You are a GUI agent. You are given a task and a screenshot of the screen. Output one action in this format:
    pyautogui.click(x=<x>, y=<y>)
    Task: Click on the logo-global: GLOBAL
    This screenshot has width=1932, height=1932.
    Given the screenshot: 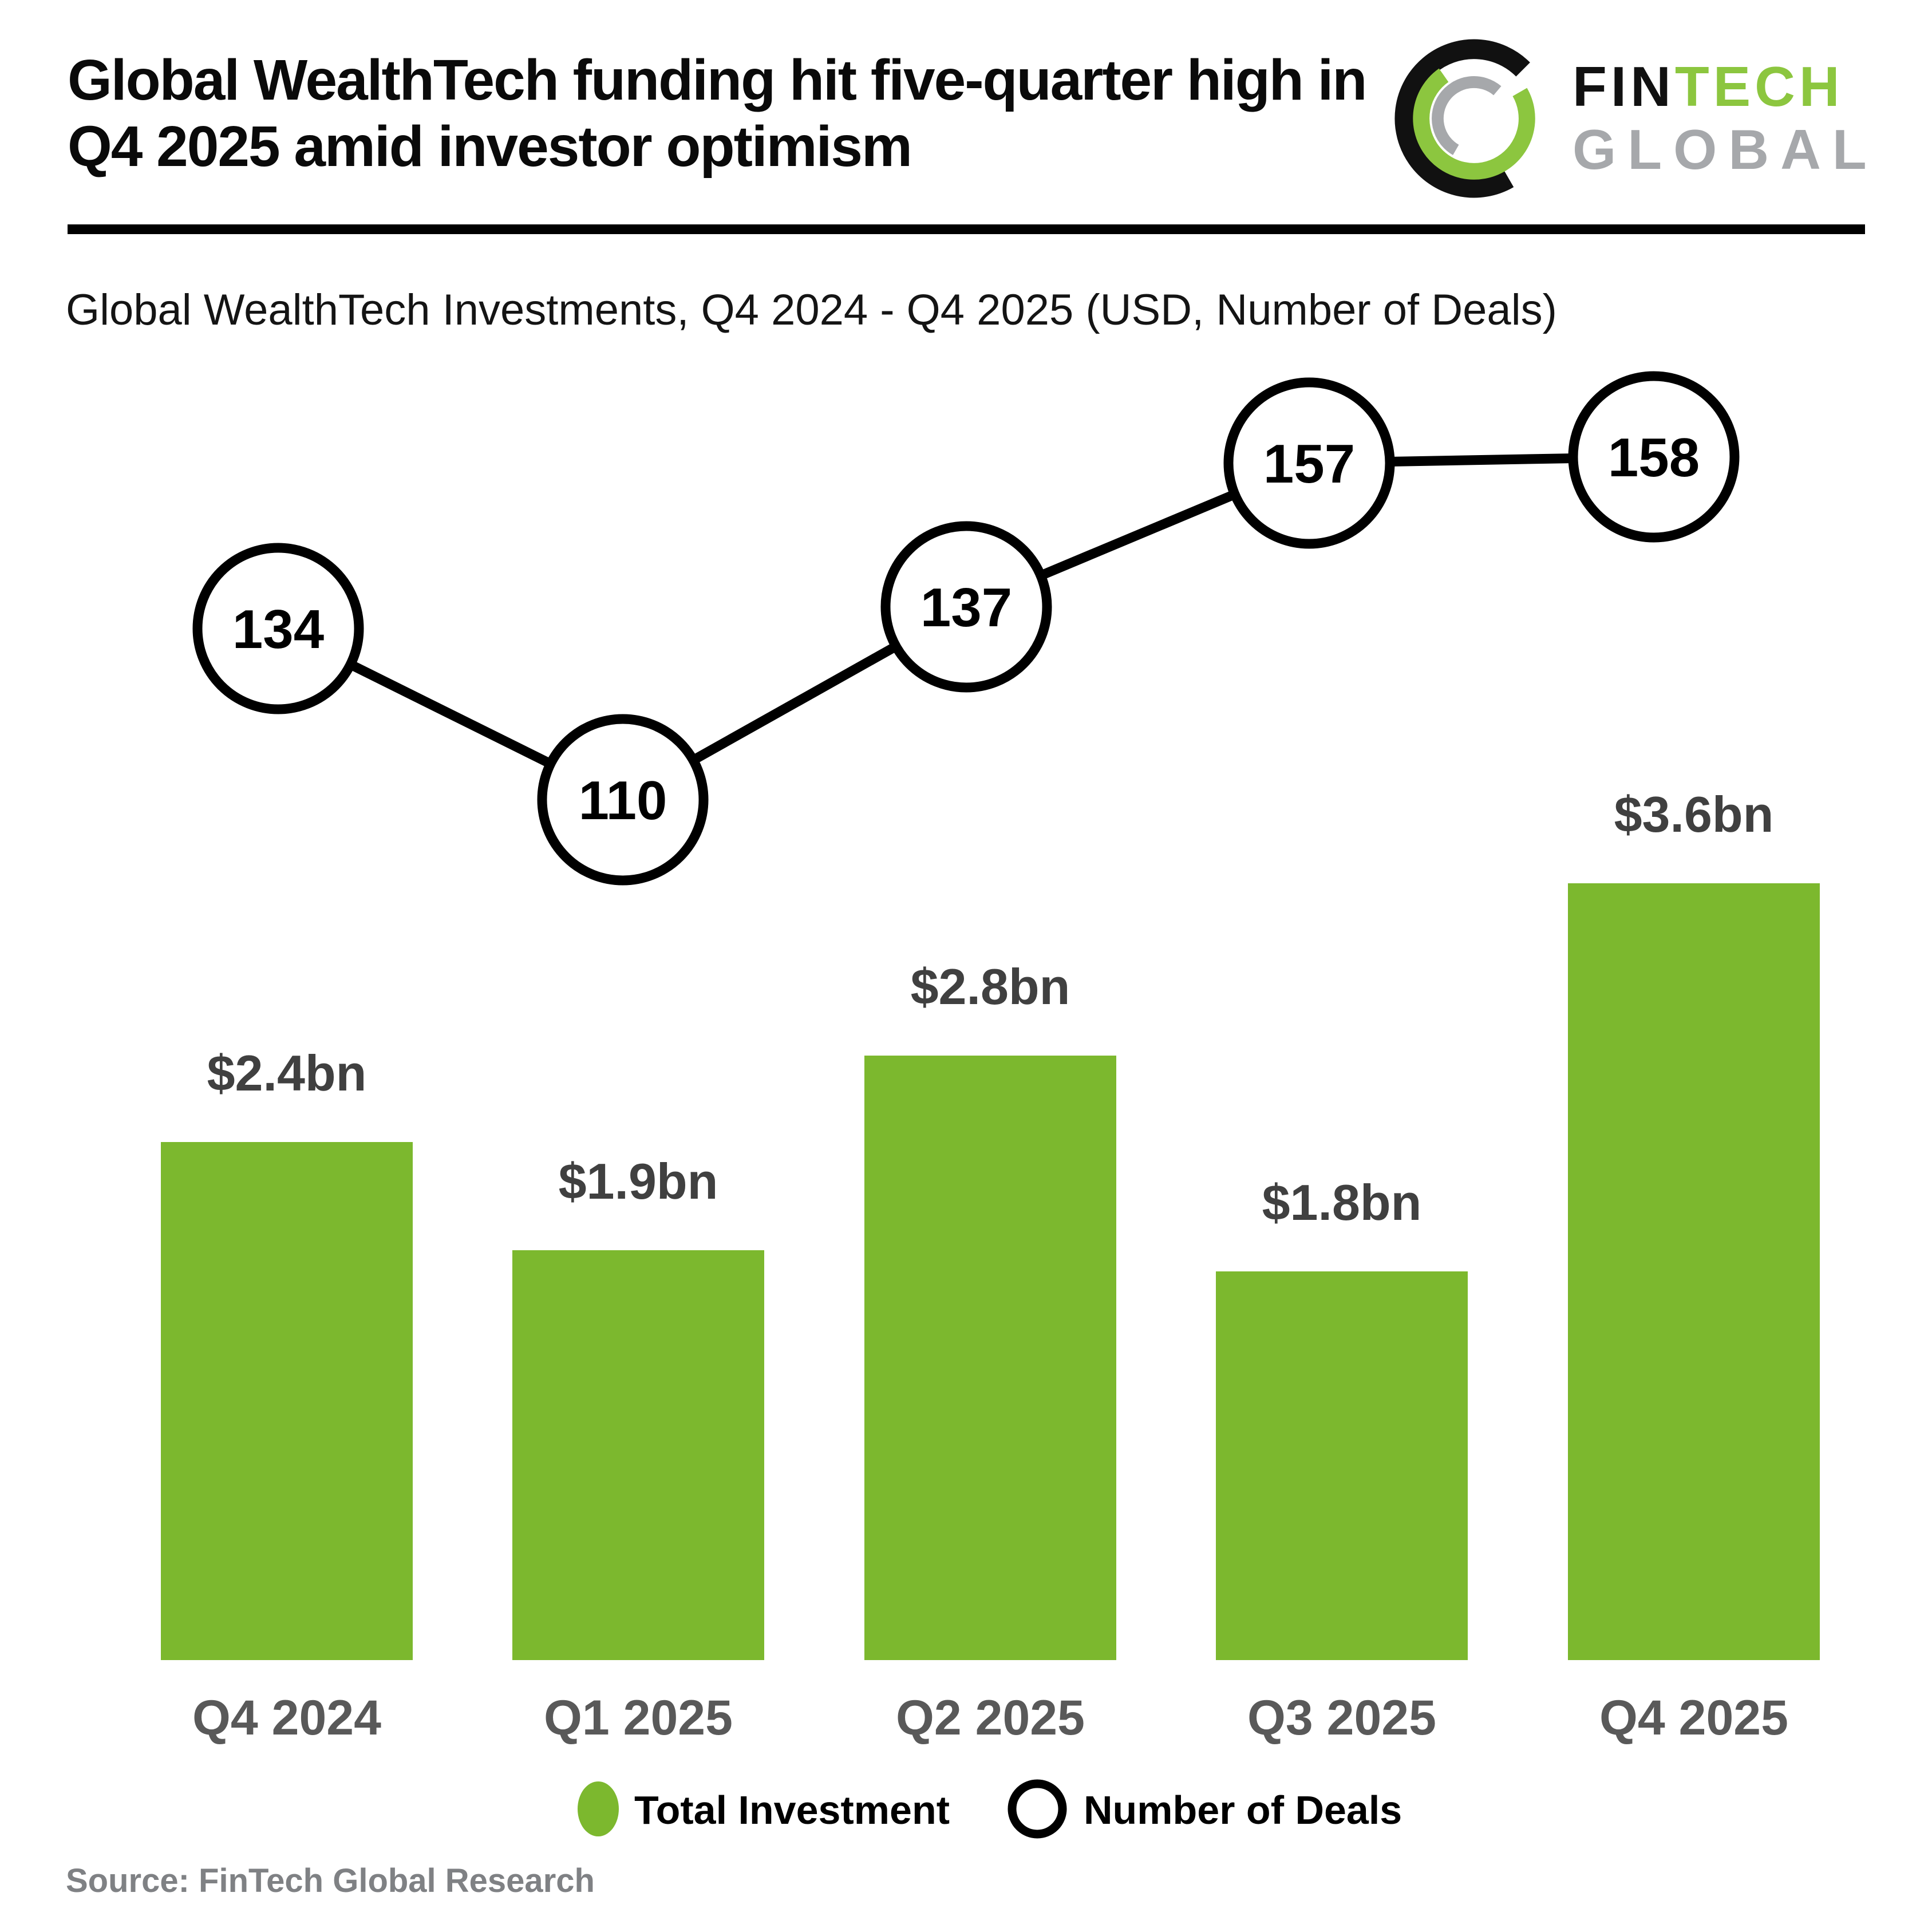 What is the action you would take?
    pyautogui.click(x=1725, y=149)
    